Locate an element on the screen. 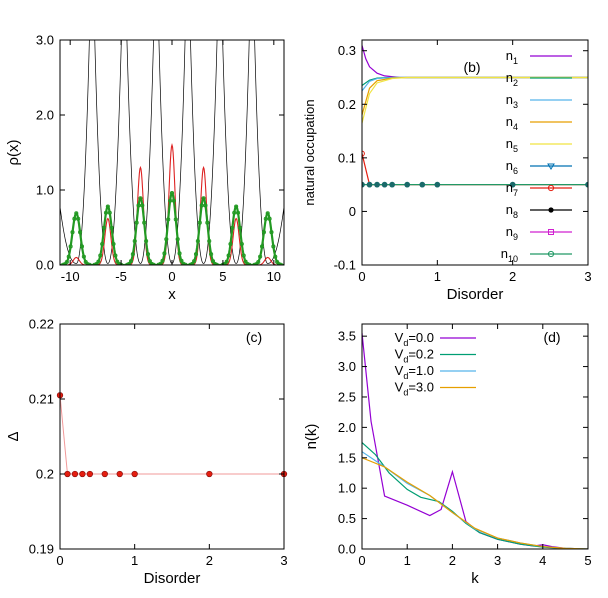 This screenshot has width=608, height=598. x-tick-label: 5 is located at coordinates (587, 560).